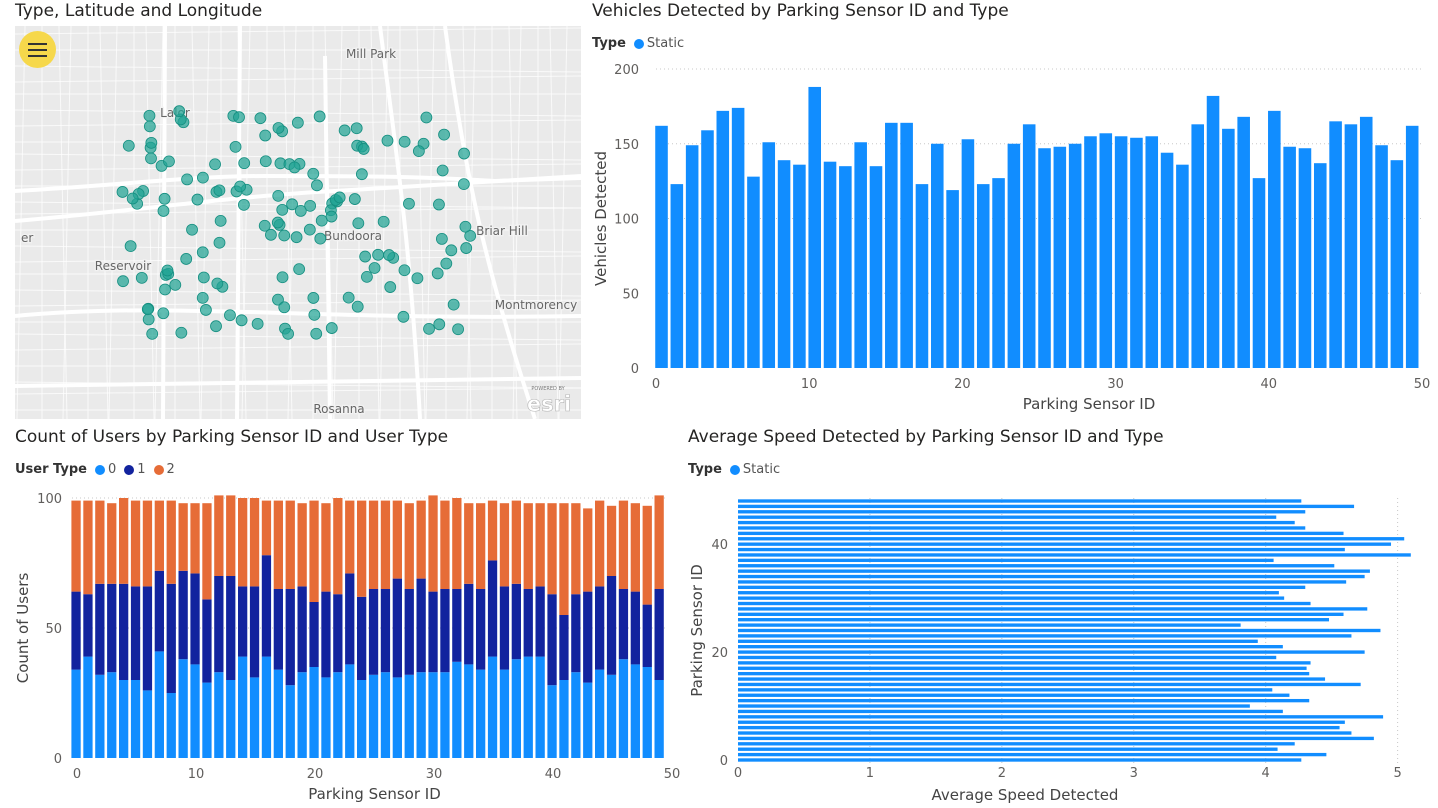 The height and width of the screenshot is (808, 1438). Describe the element at coordinates (105, 469) in the screenshot. I see `legend-item-0: 0` at that location.